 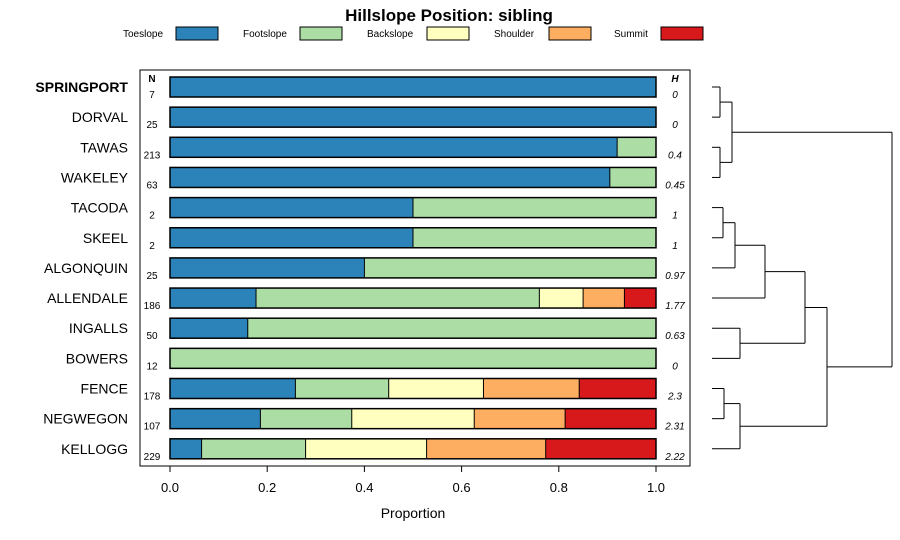 I want to click on legend-swatch-toeslope, so click(x=197, y=33).